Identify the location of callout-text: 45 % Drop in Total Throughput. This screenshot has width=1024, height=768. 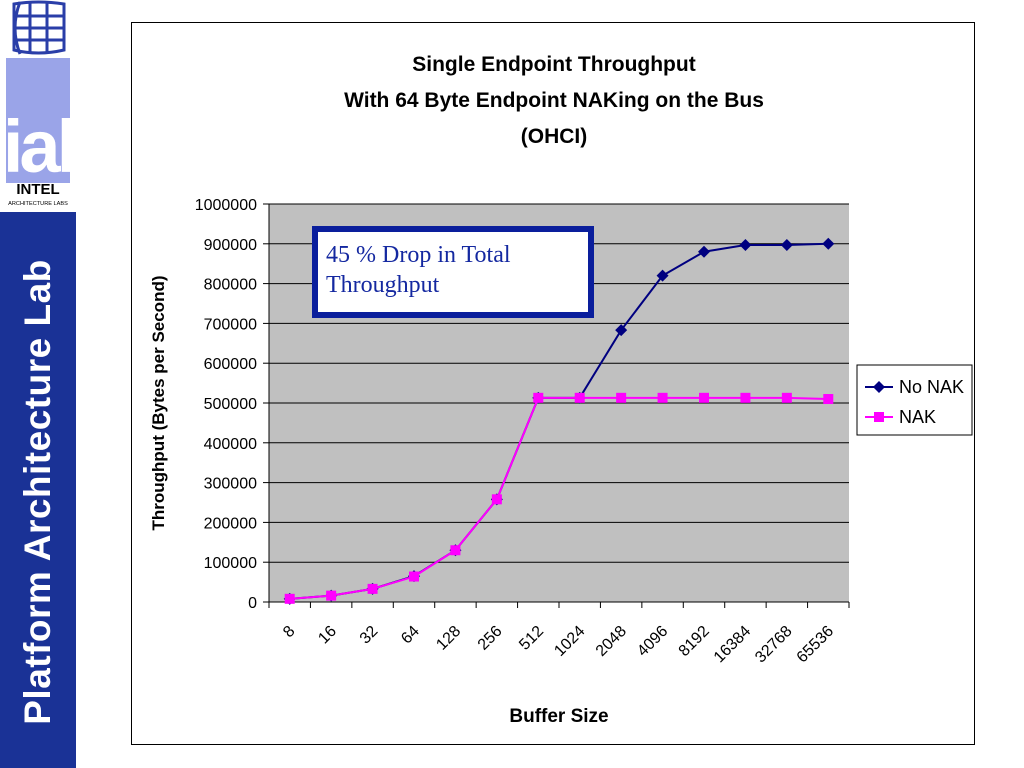
(418, 270).